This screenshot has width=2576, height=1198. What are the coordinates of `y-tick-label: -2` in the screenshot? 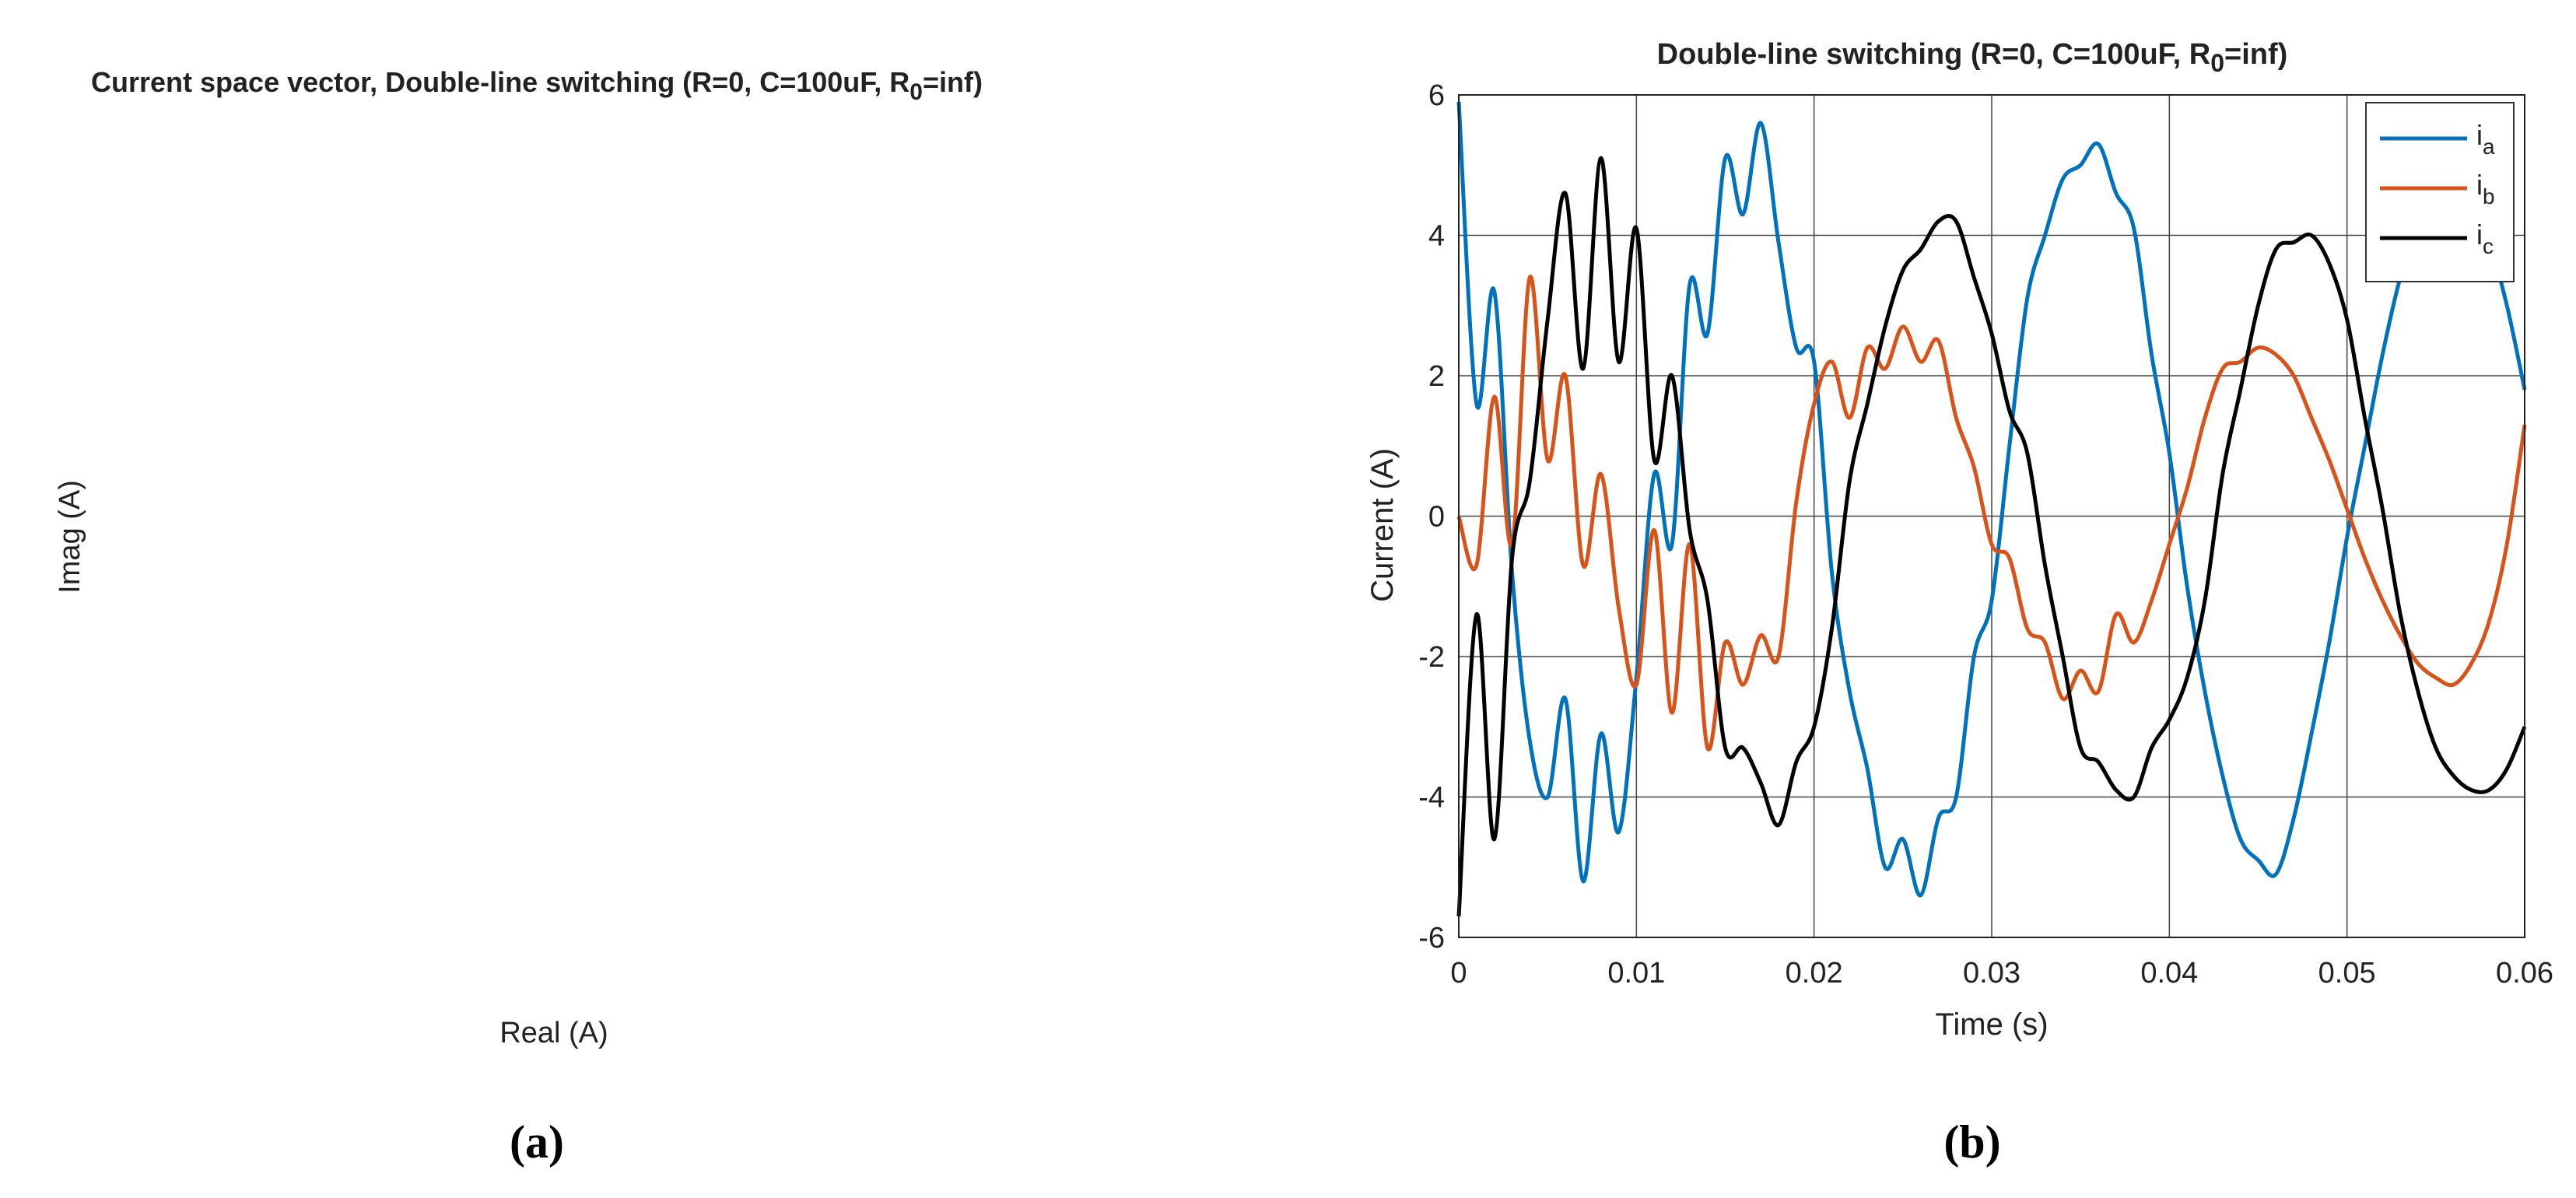 It's located at (1431, 657).